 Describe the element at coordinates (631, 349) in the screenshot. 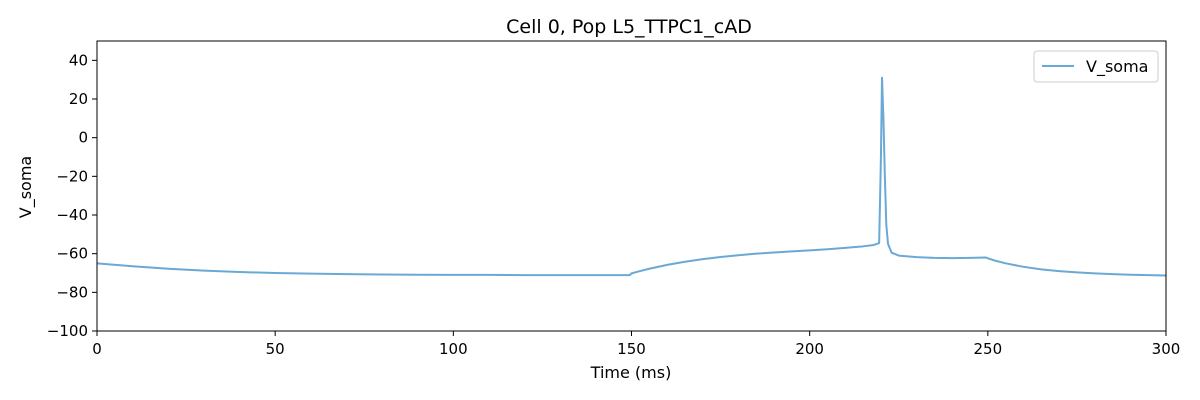

I see `x-tick-label: 150` at that location.